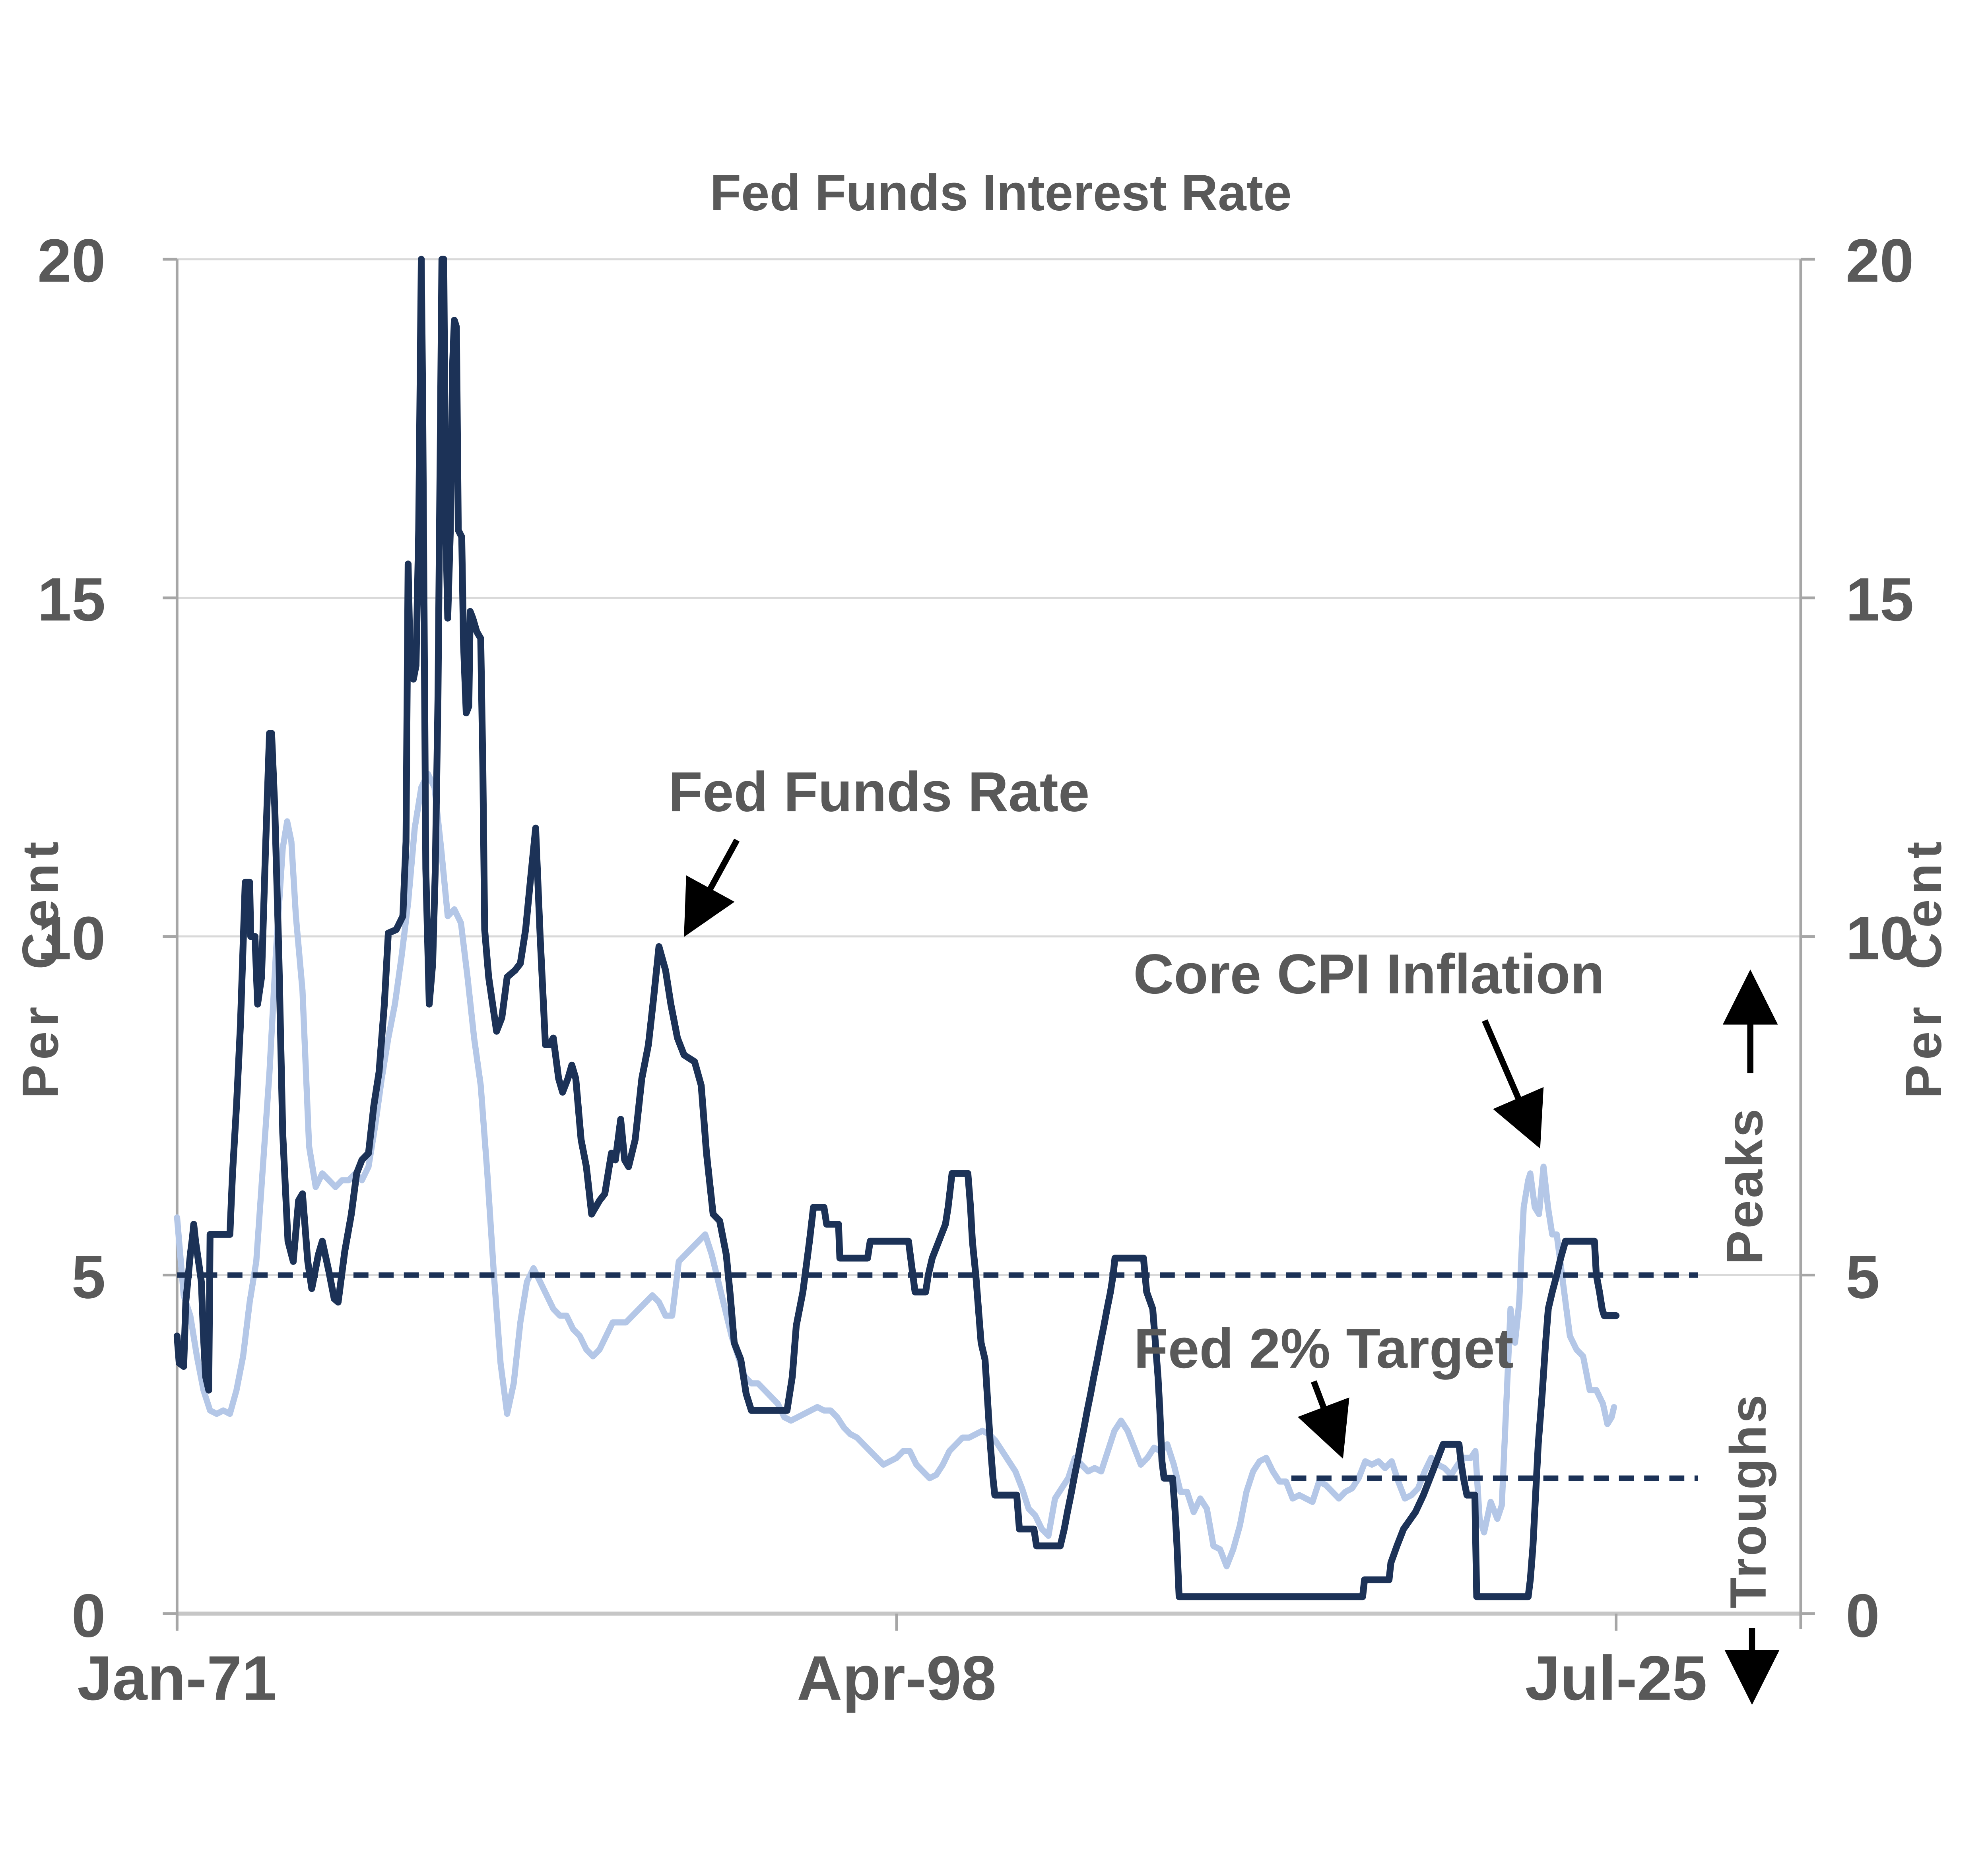  Describe the element at coordinates (89, 1276) in the screenshot. I see `y-tick-left-5: 5` at that location.